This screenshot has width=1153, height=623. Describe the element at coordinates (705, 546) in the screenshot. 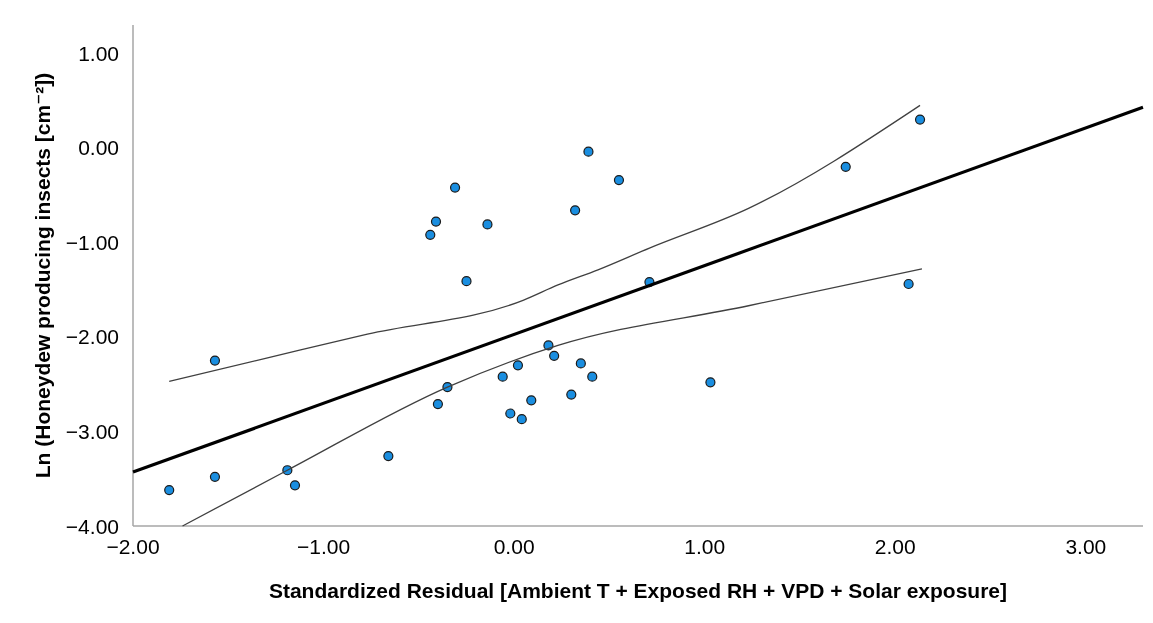

I see `x-tick-label: 1.00` at that location.